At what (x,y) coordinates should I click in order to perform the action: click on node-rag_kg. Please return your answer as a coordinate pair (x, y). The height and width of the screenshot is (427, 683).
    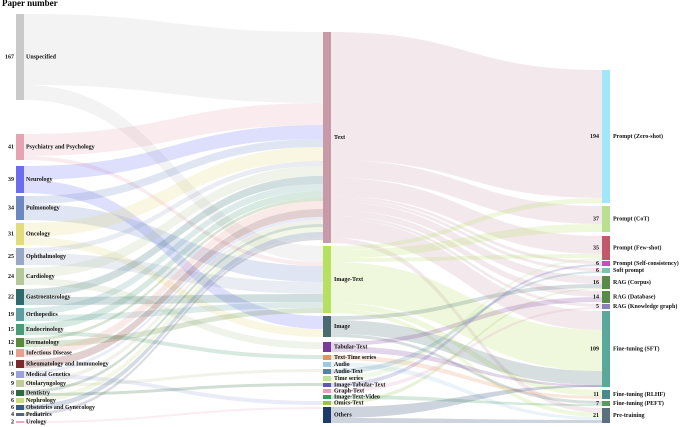
    Looking at the image, I should click on (606, 306).